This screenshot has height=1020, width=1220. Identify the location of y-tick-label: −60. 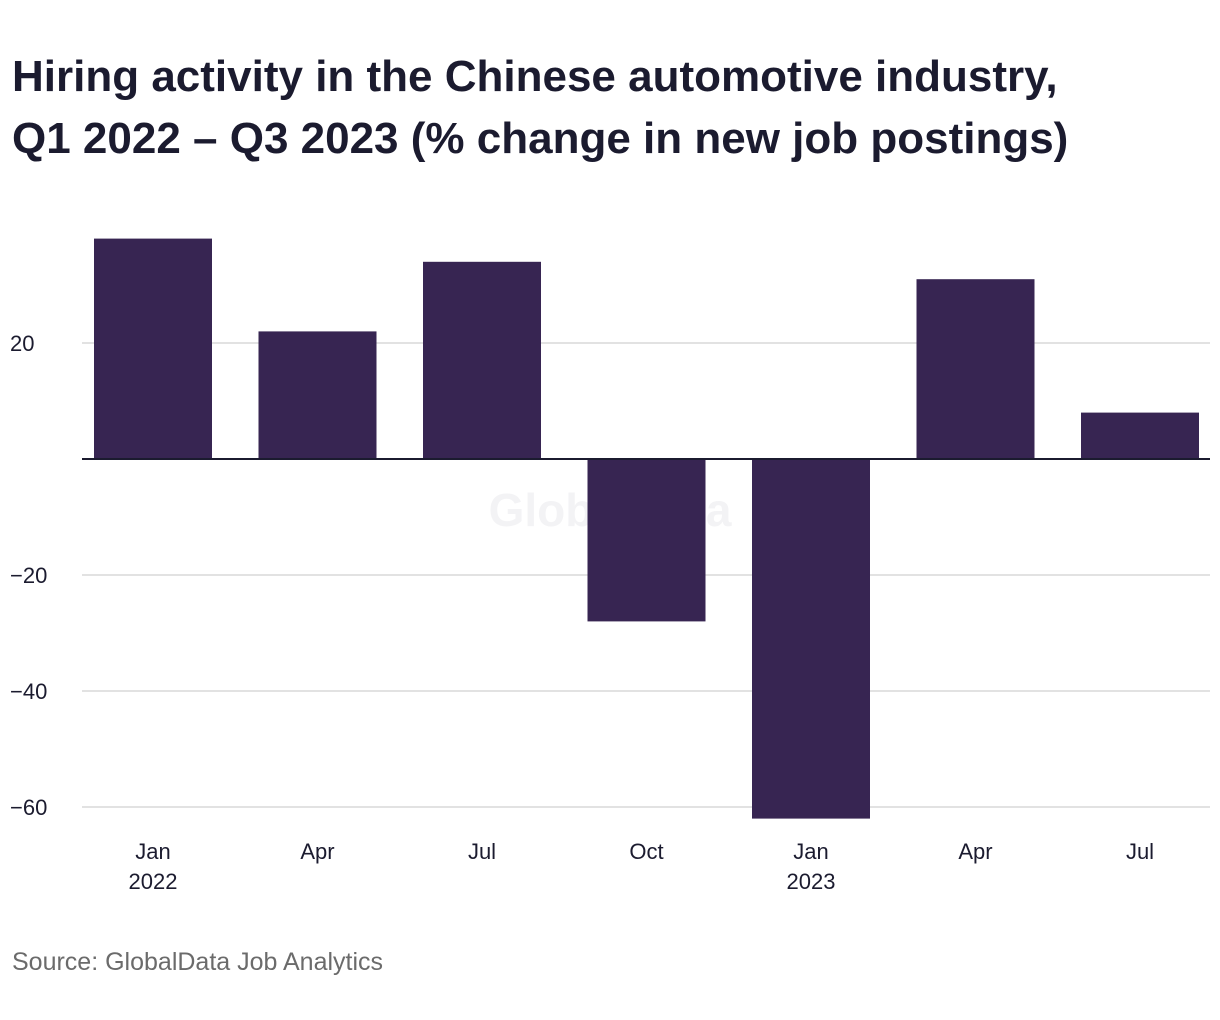
(28, 807).